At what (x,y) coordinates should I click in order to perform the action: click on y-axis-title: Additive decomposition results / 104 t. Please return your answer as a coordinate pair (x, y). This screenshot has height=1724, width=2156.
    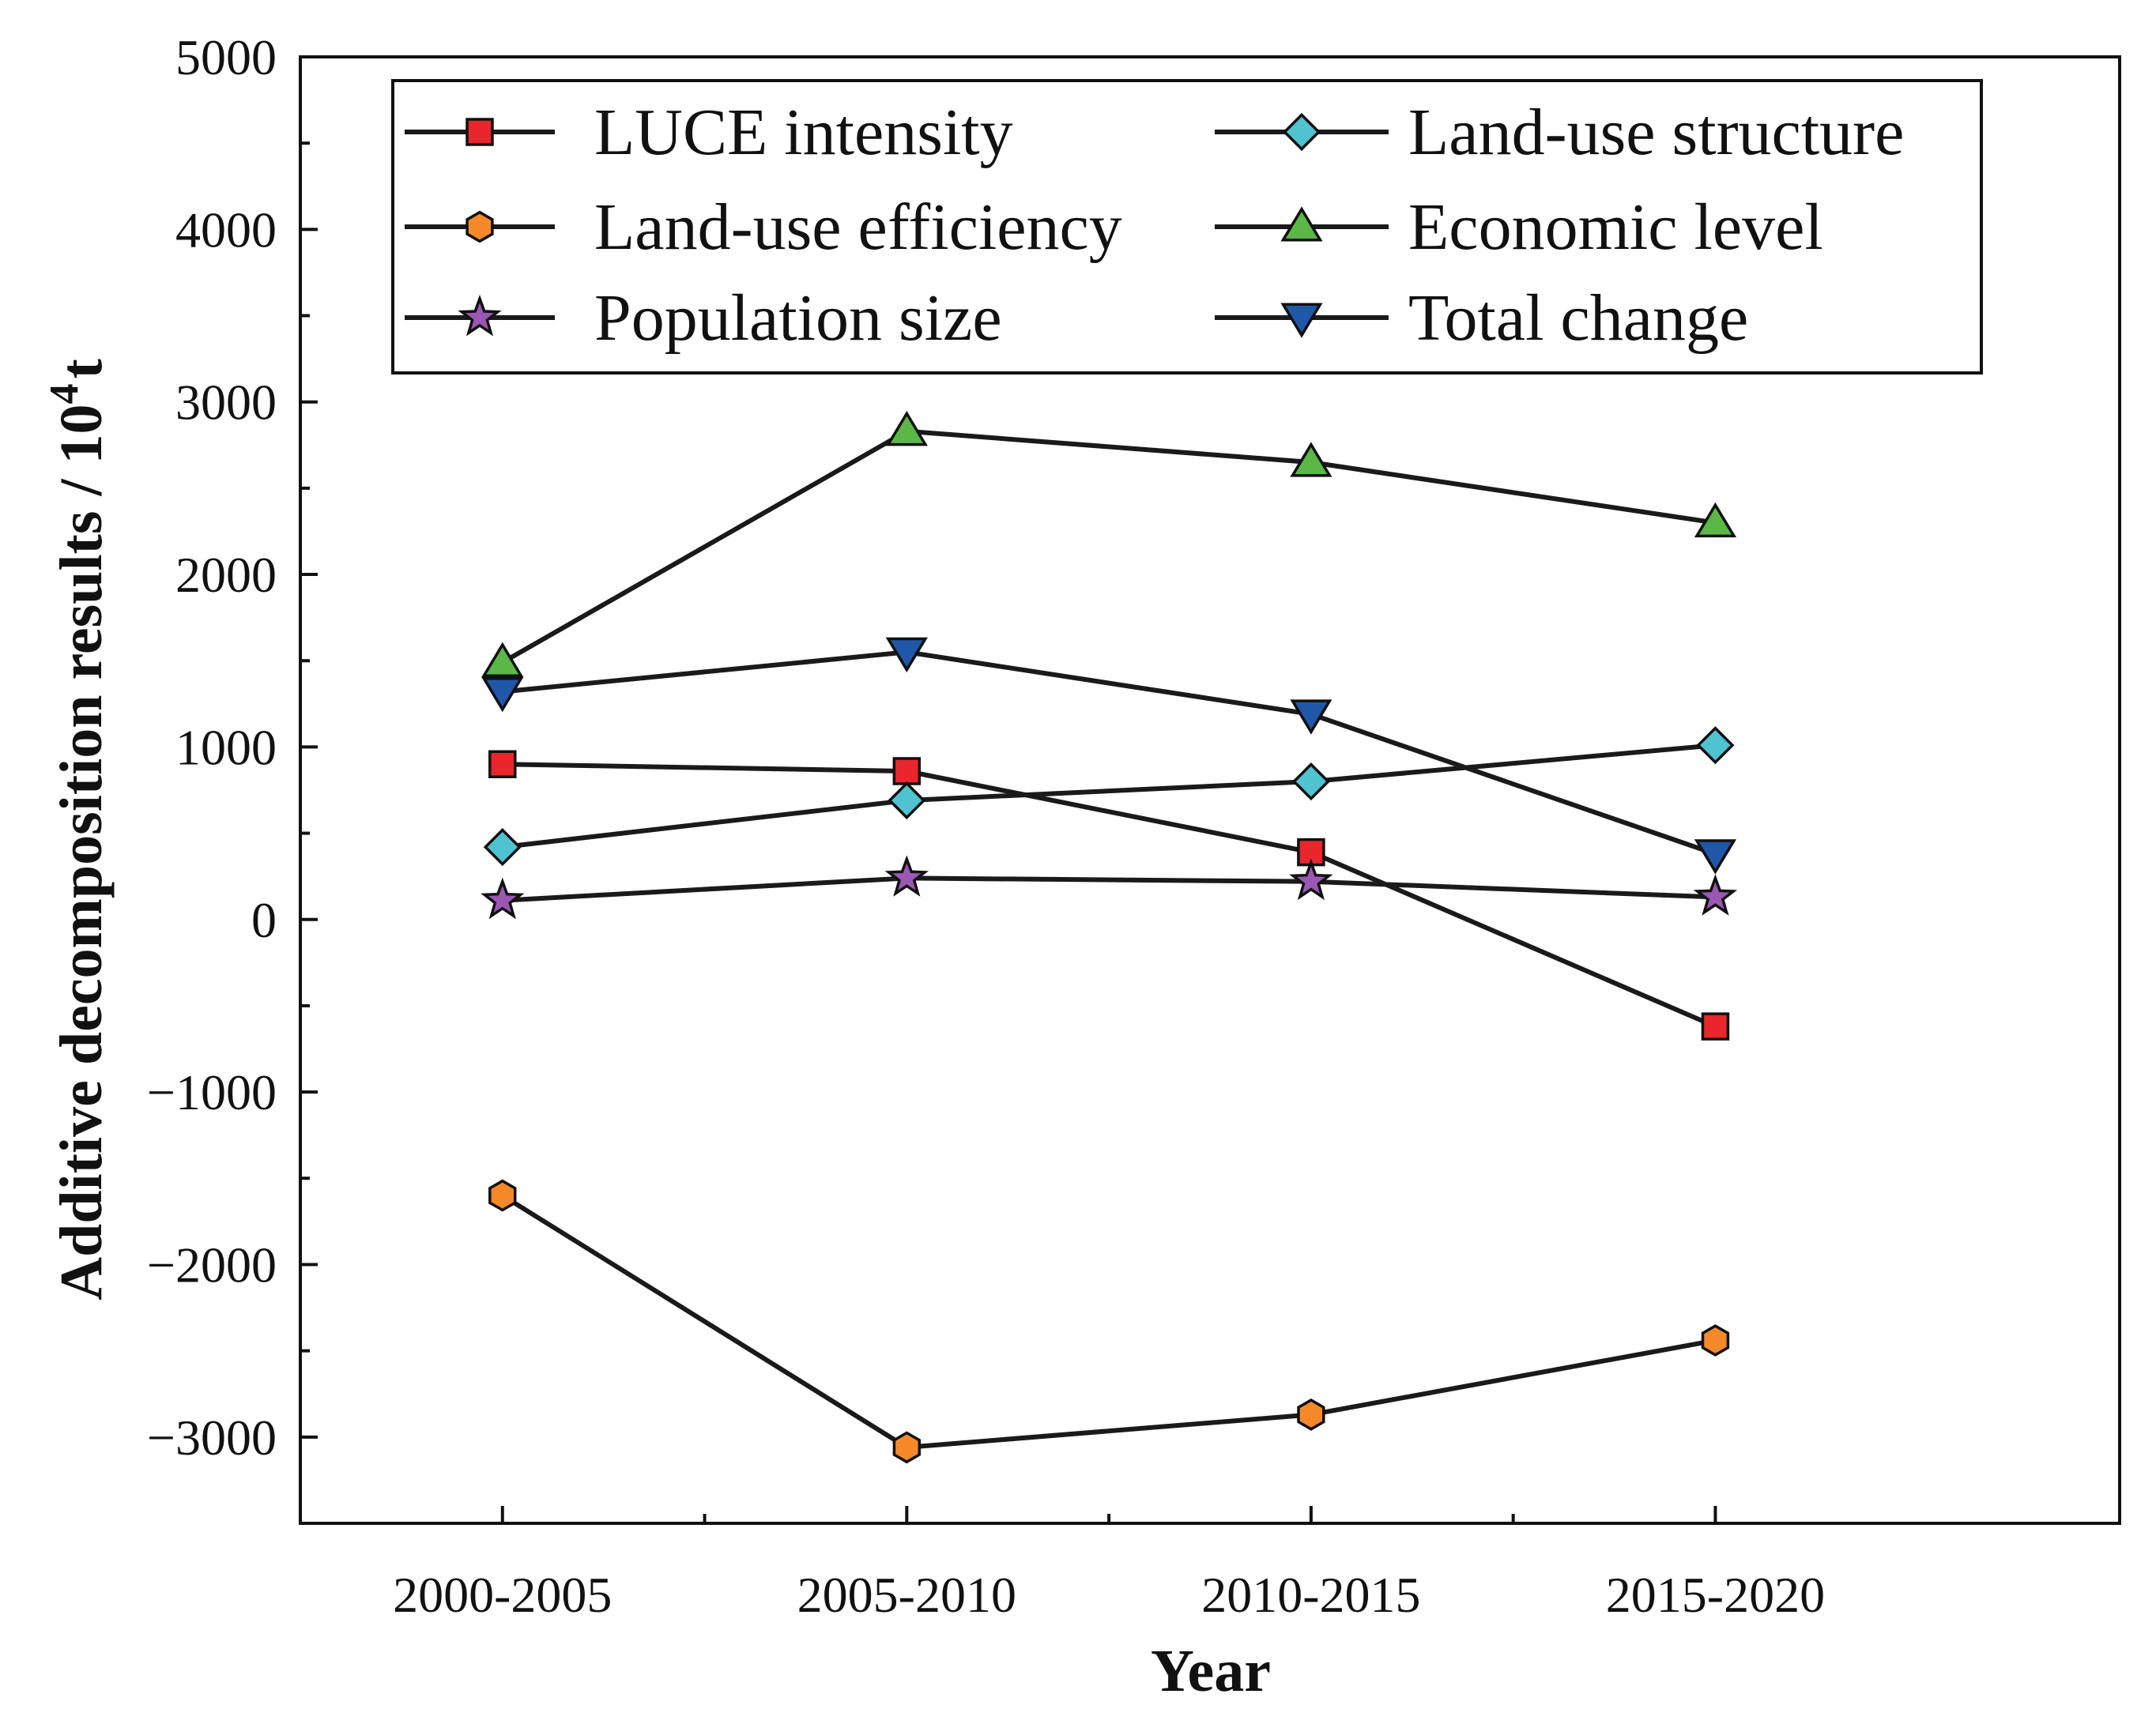
    Looking at the image, I should click on (78, 830).